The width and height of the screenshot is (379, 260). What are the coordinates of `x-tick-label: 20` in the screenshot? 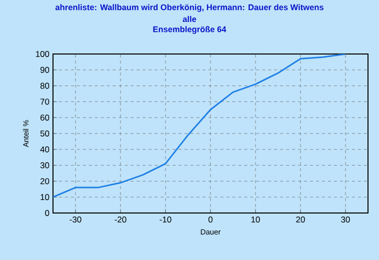 It's located at (300, 219).